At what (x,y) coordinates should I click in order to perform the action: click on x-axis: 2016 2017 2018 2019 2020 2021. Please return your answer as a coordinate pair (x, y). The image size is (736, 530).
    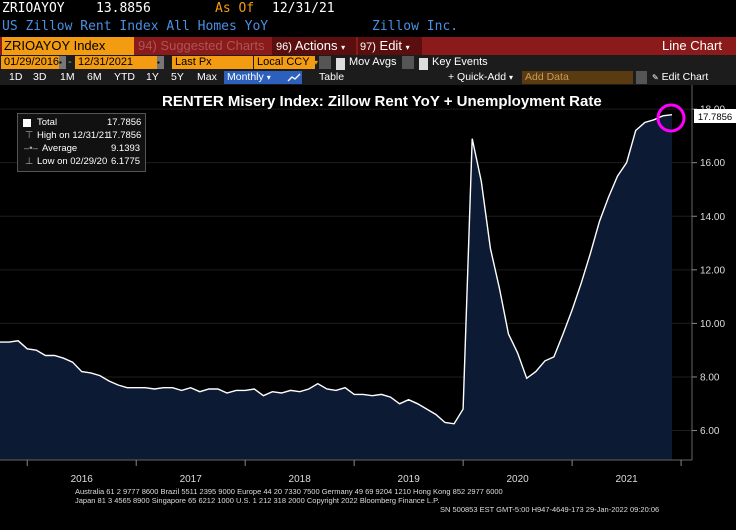
    Looking at the image, I should click on (354, 472).